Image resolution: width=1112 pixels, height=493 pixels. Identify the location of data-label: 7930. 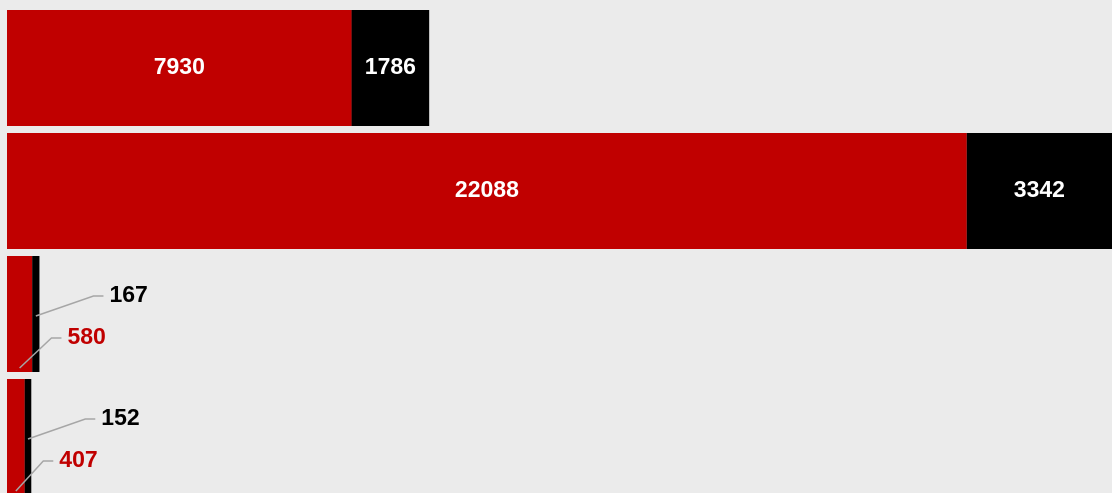
(179, 66).